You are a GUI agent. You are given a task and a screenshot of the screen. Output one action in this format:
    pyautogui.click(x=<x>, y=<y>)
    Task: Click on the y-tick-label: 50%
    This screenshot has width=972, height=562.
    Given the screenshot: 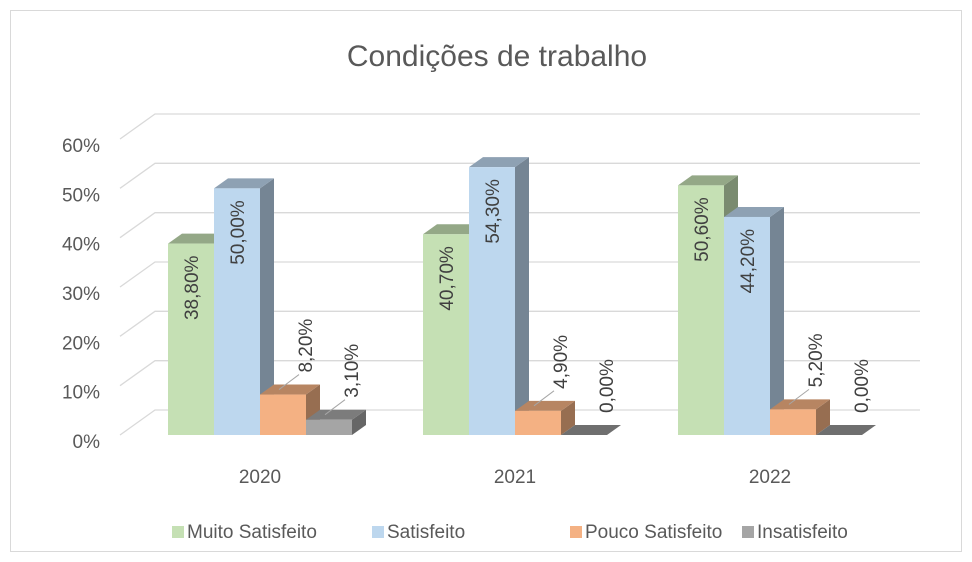 What is the action you would take?
    pyautogui.click(x=81, y=195)
    